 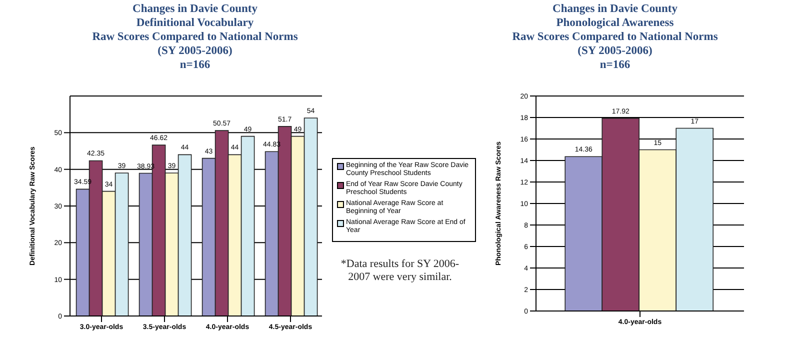 What do you see at coordinates (400, 271) in the screenshot?
I see `text: *Data results for SY 2006-2007 were very similar.` at bounding box center [400, 271].